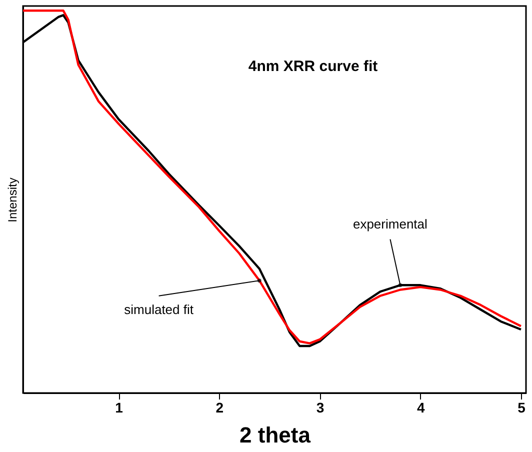 The width and height of the screenshot is (532, 452). Describe the element at coordinates (522, 408) in the screenshot. I see `x-tick-label: 5` at that location.